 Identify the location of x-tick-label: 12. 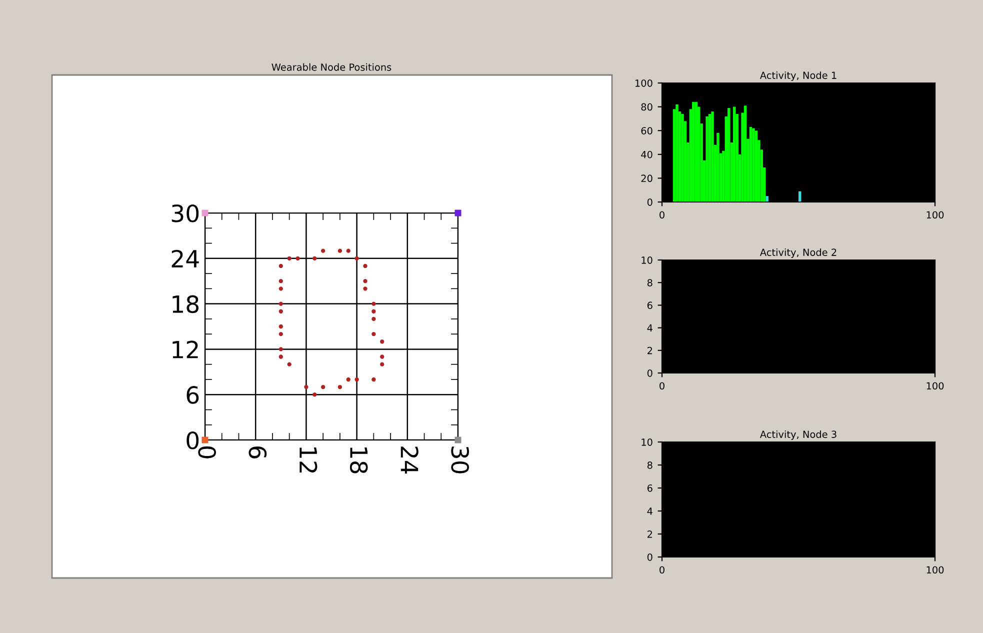
(309, 460).